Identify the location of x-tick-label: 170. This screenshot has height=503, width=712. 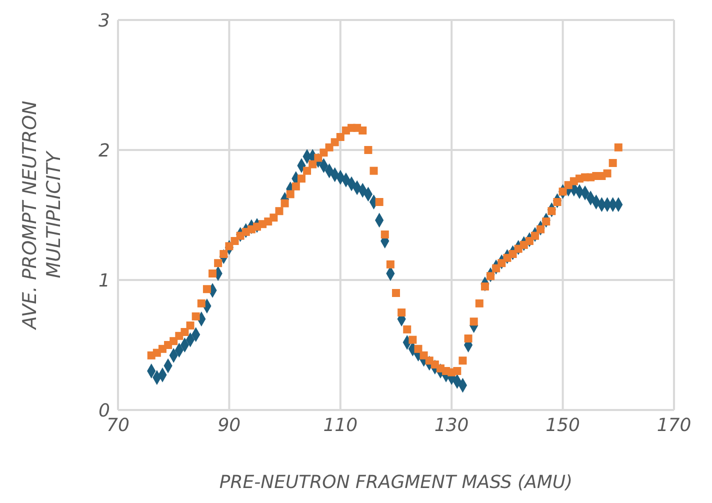
(674, 425).